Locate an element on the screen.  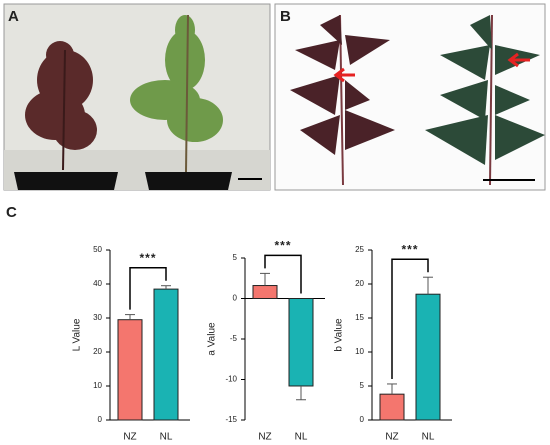
y-tick-label: 50 is located at coordinates (97, 249).